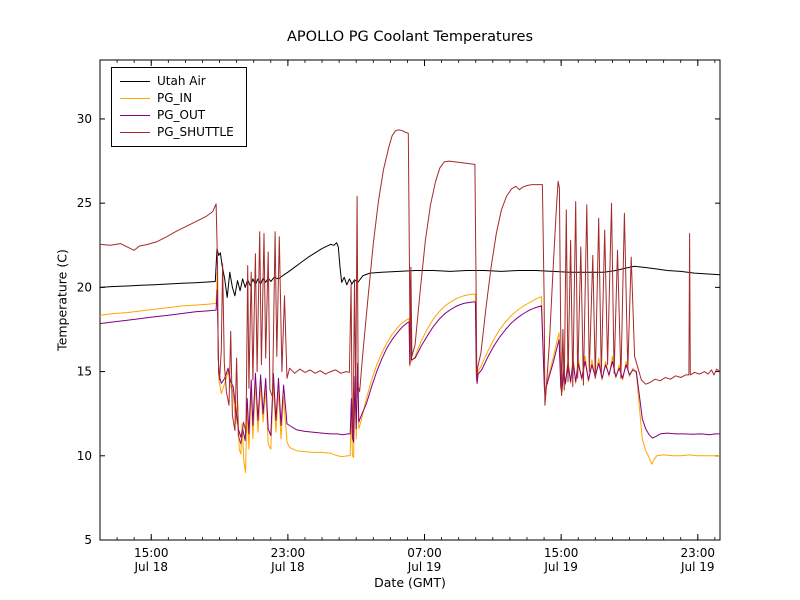 The width and height of the screenshot is (800, 600). I want to click on legend-item-utah-air: Utah Air, so click(177, 81).